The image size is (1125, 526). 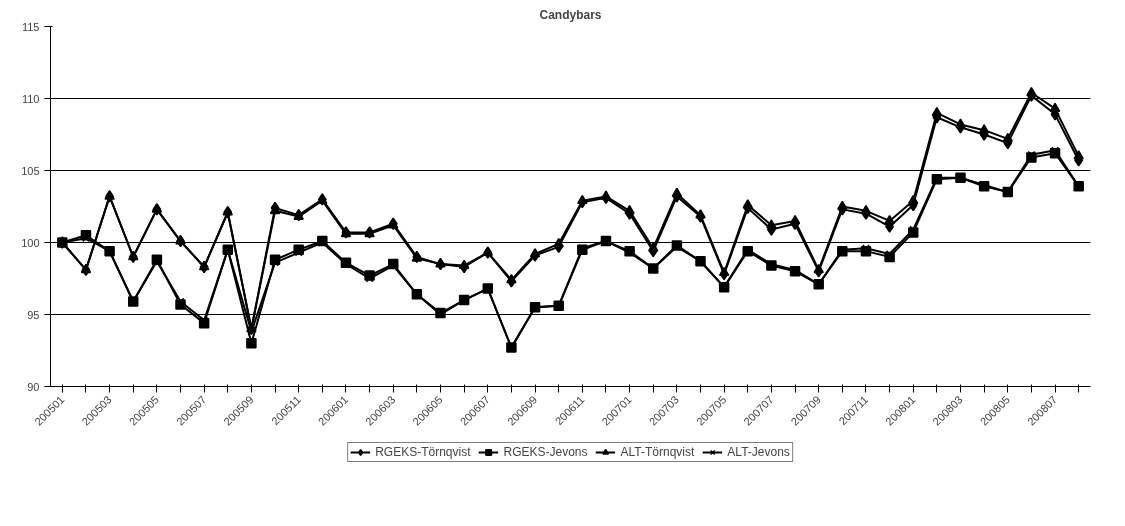 I want to click on y-tick-label: 110, so click(x=30, y=98).